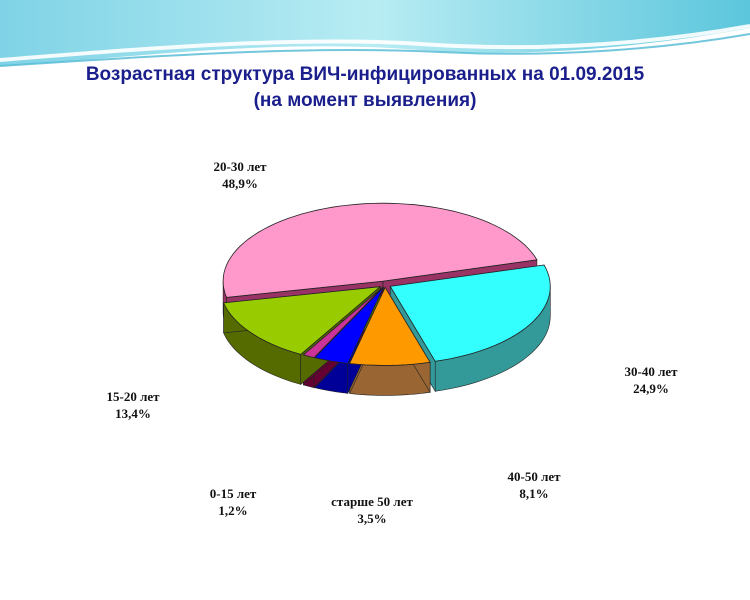 This screenshot has height=600, width=750. I want to click on pie-top-faces, so click(386, 284).